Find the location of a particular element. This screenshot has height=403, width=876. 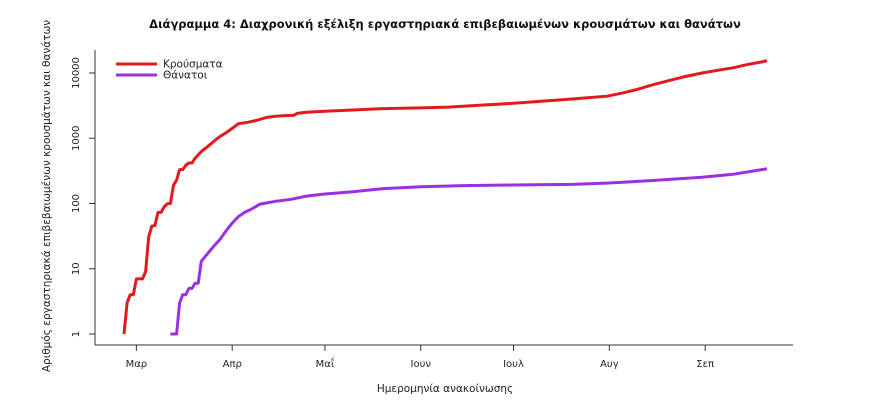

y-tick-label: 10 is located at coordinates (76, 268).